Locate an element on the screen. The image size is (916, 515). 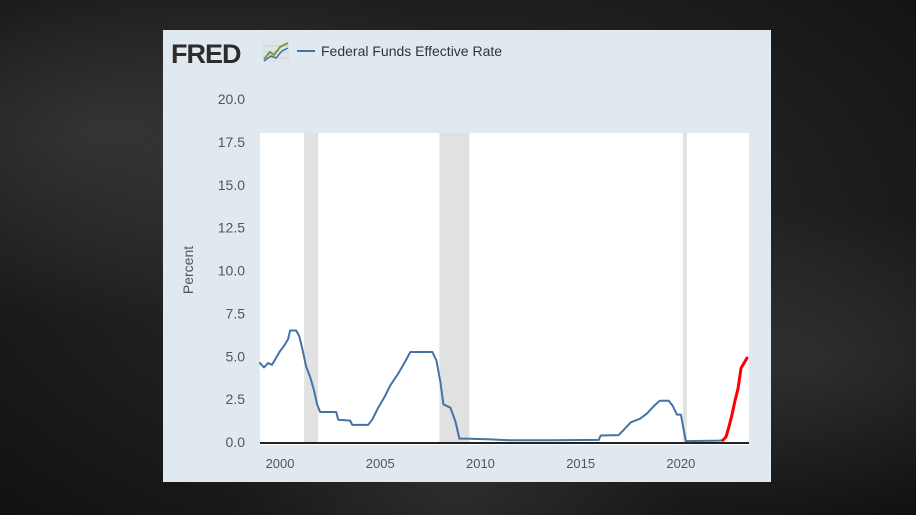
x-tick-label-3: 2015 is located at coordinates (580, 463).